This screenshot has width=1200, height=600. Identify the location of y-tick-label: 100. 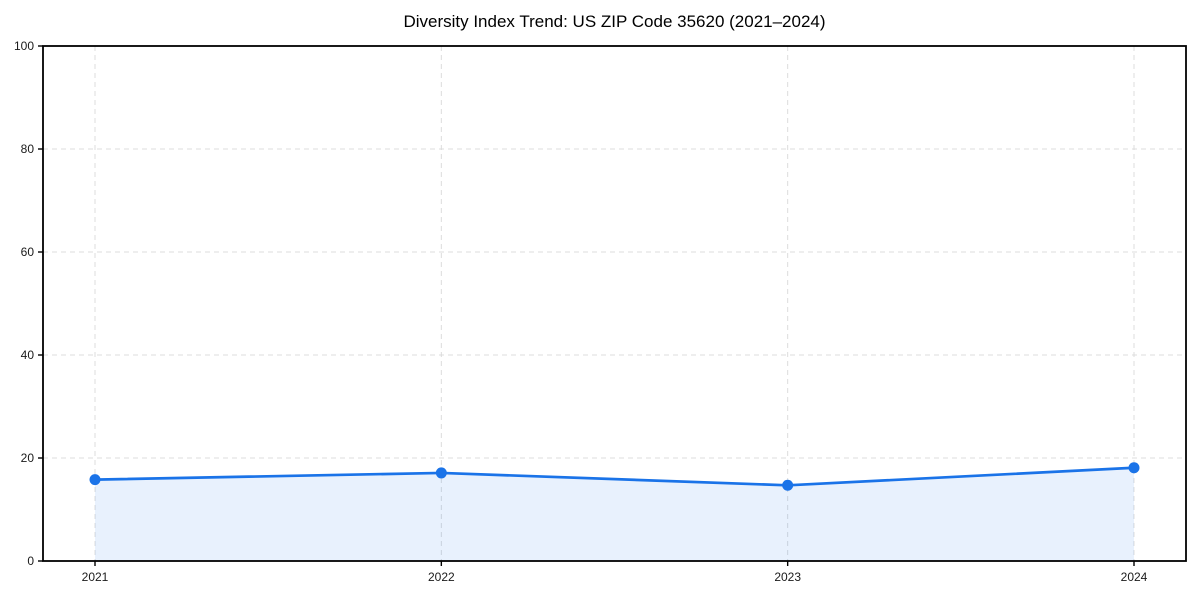
(24, 46).